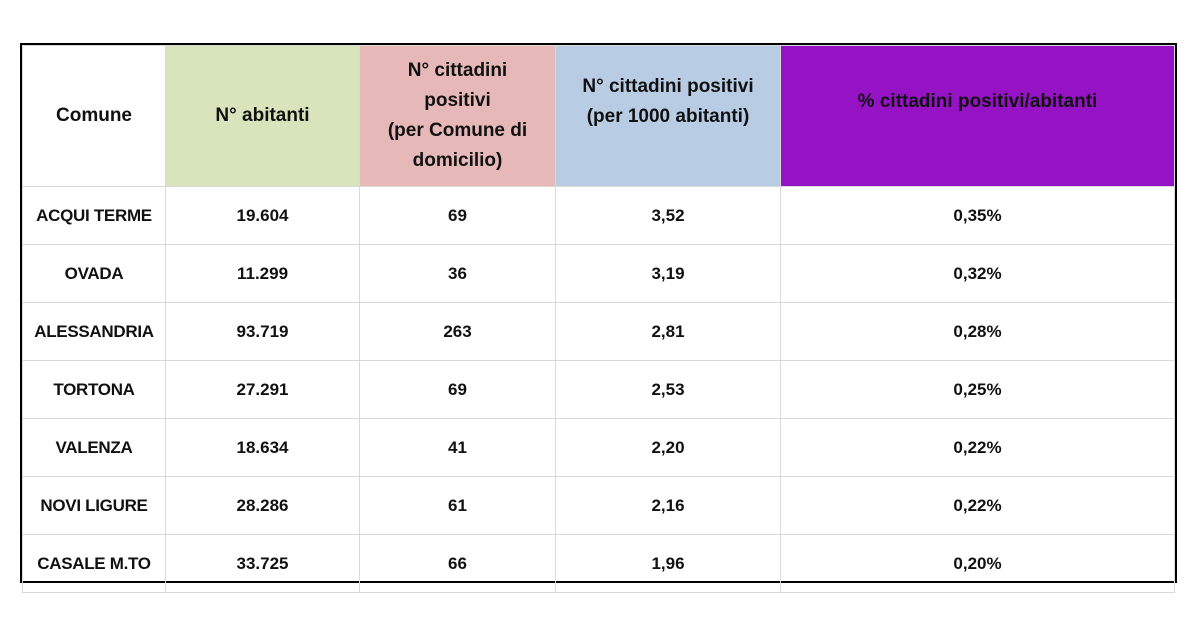 The height and width of the screenshot is (640, 1200). I want to click on cell-percent: 0,35%, so click(977, 215).